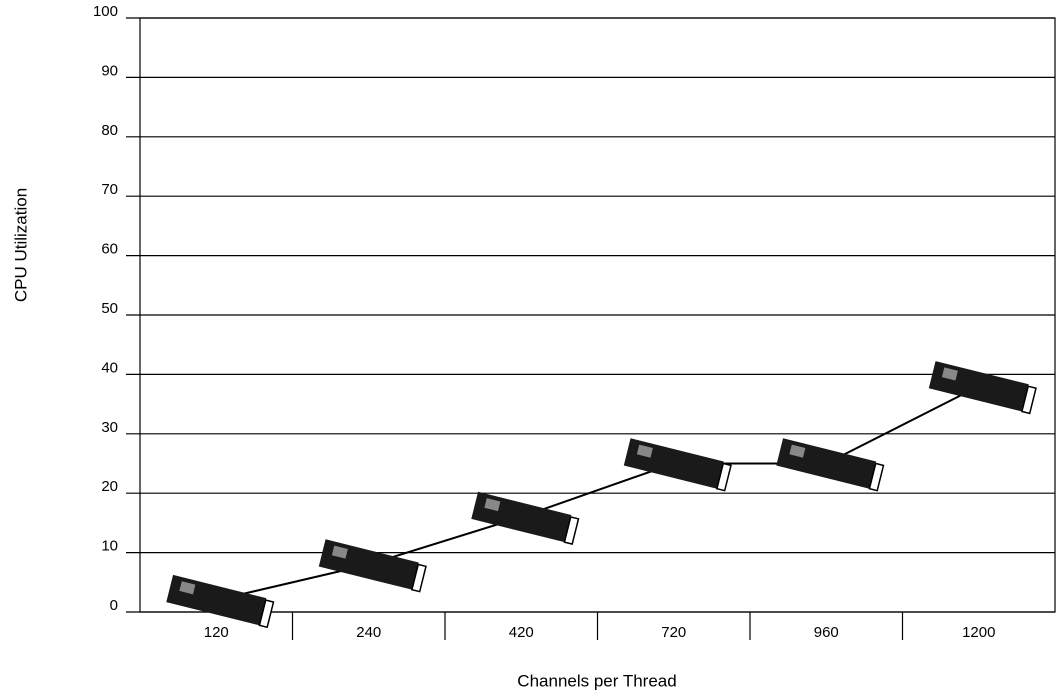  What do you see at coordinates (109, 189) in the screenshot?
I see `y-tick-label: 70` at bounding box center [109, 189].